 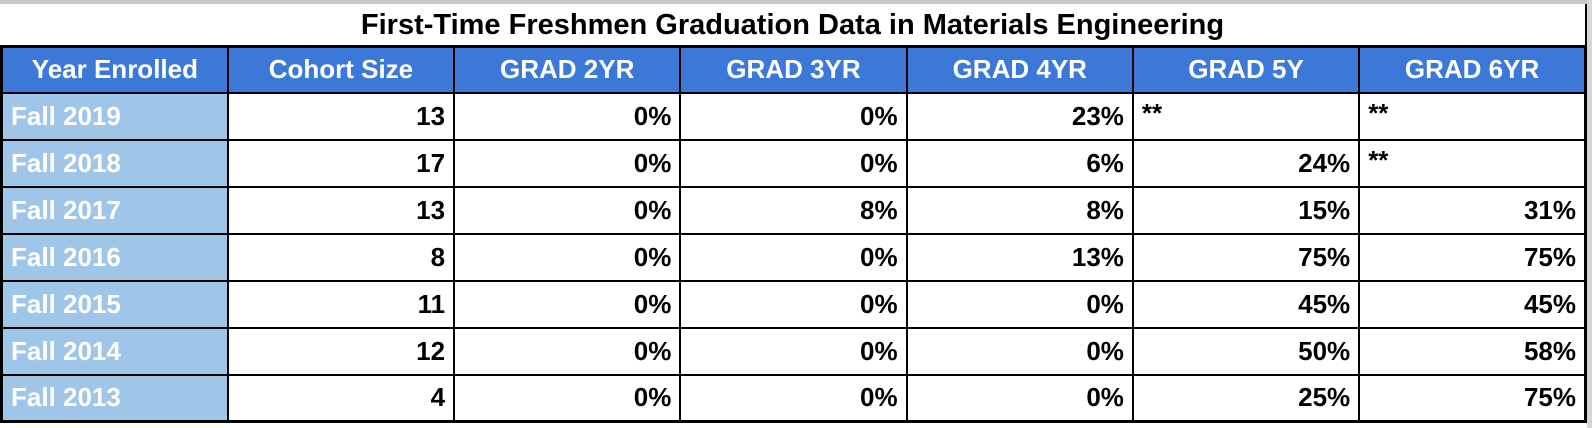 I want to click on year-cell: Fall 2015, so click(x=114, y=304).